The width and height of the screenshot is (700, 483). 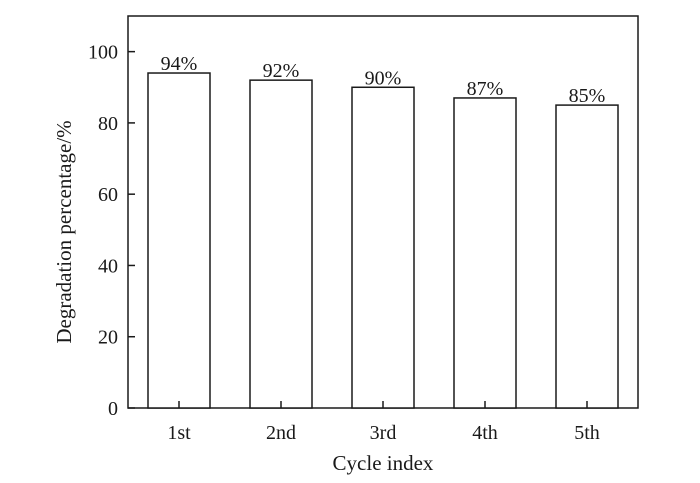 I want to click on y-tick-label: 40, so click(x=108, y=266).